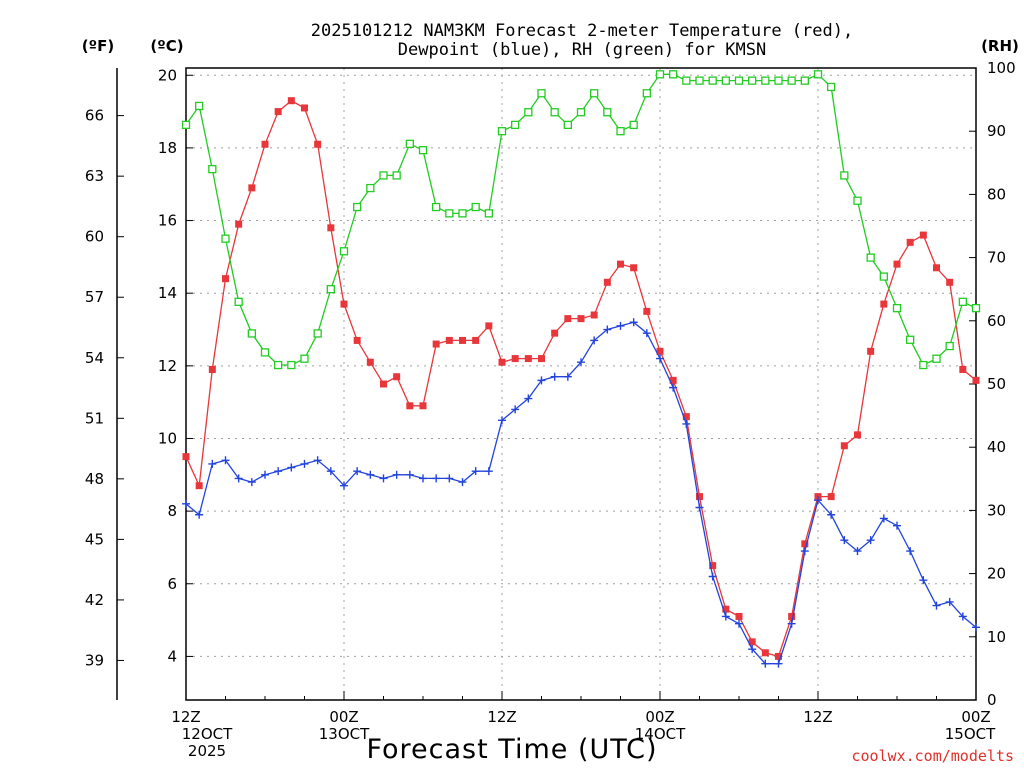  Describe the element at coordinates (167, 293) in the screenshot. I see `celsius-tick-label: 14` at that location.